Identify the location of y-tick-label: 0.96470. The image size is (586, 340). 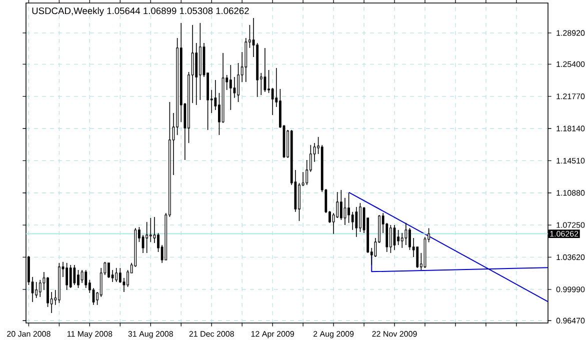
(570, 321).